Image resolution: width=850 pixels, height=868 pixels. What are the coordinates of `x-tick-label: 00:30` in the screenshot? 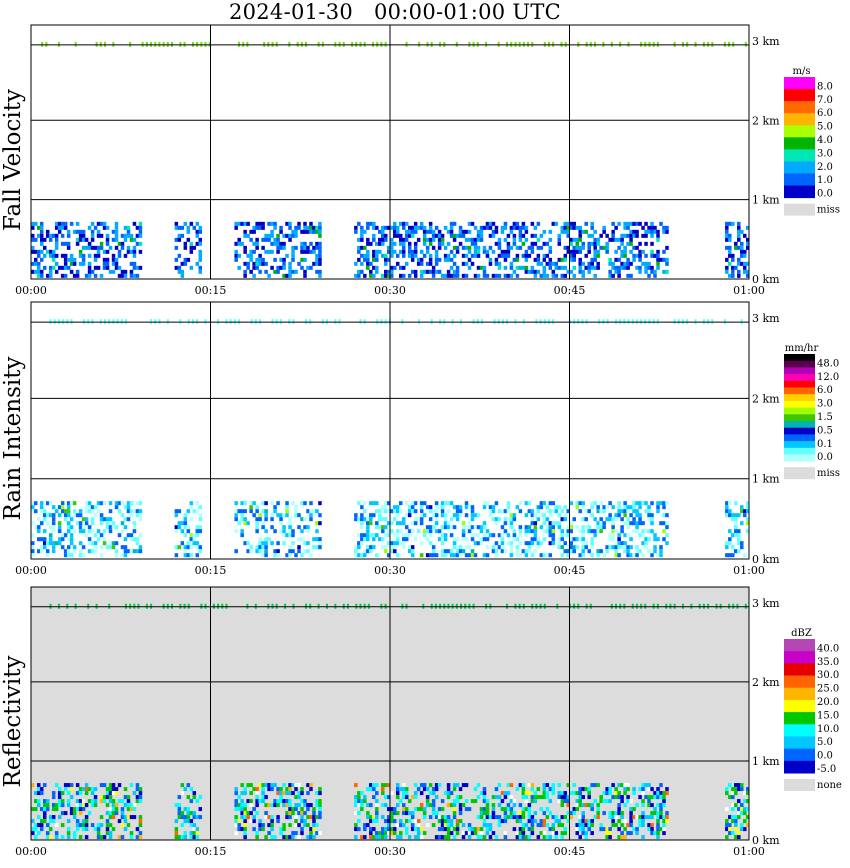 It's located at (390, 570).